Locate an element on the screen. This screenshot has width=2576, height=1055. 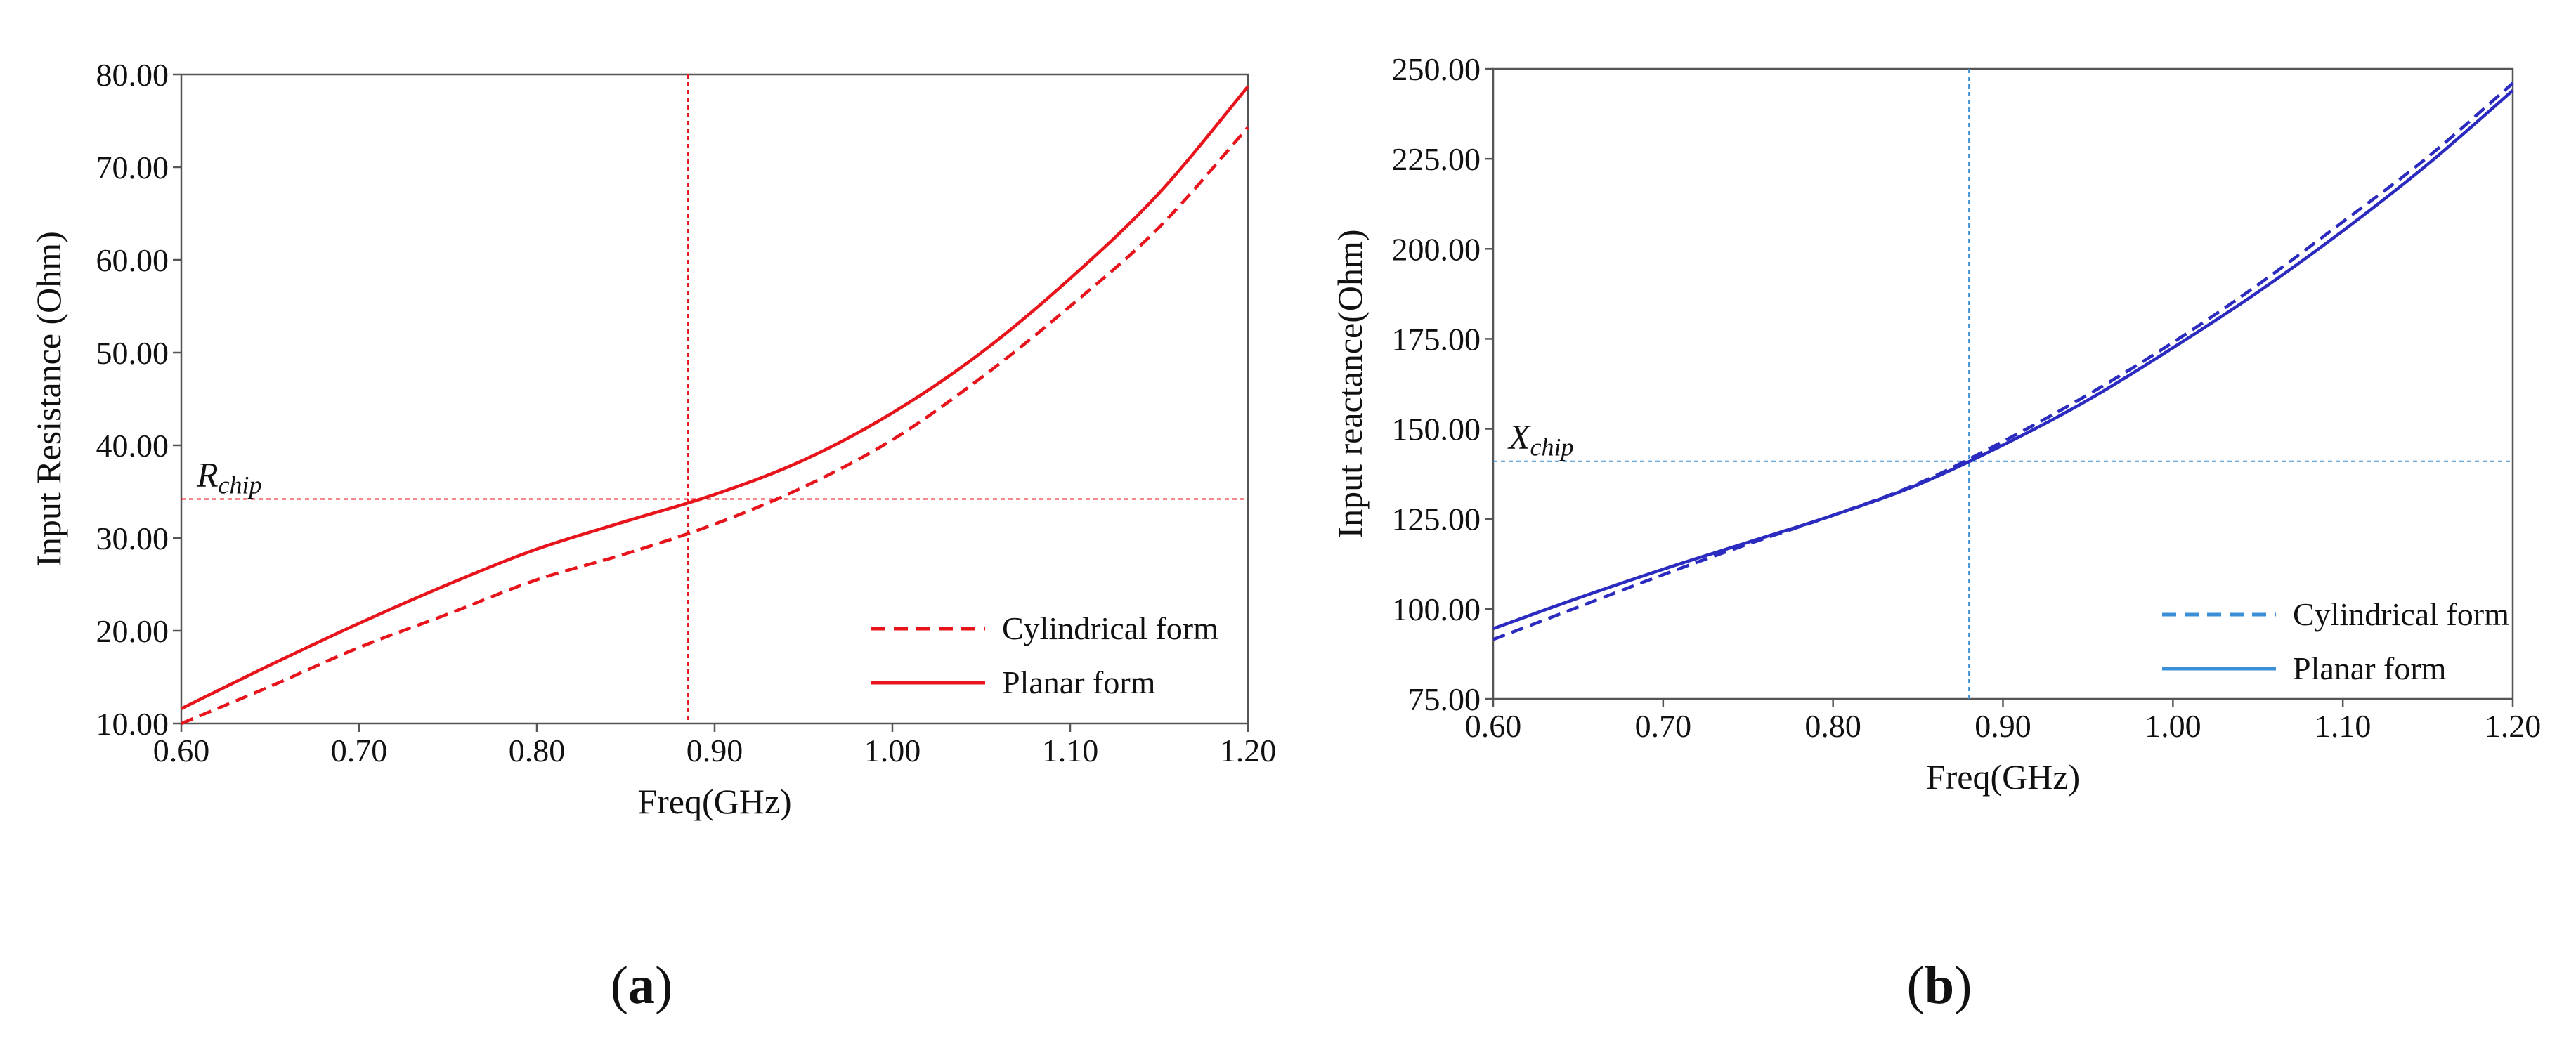
y-tick-label: 60.00 is located at coordinates (132, 260).